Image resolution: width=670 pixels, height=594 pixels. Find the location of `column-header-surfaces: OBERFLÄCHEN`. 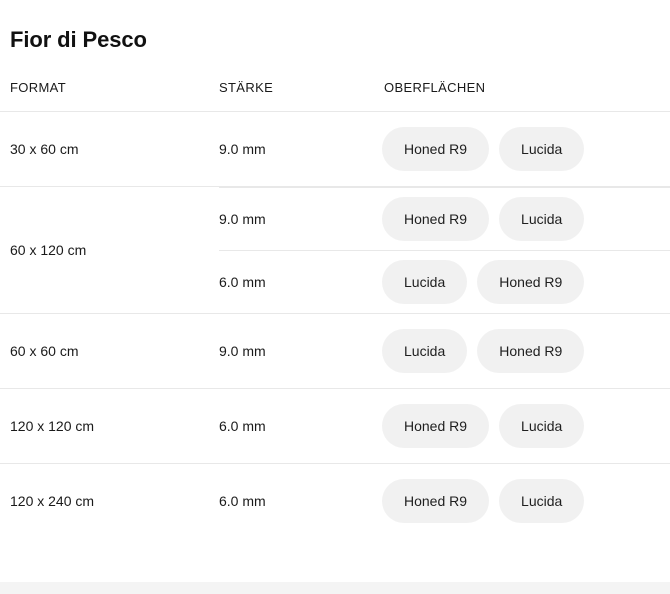

column-header-surfaces: OBERFLÄCHEN is located at coordinates (435, 88).